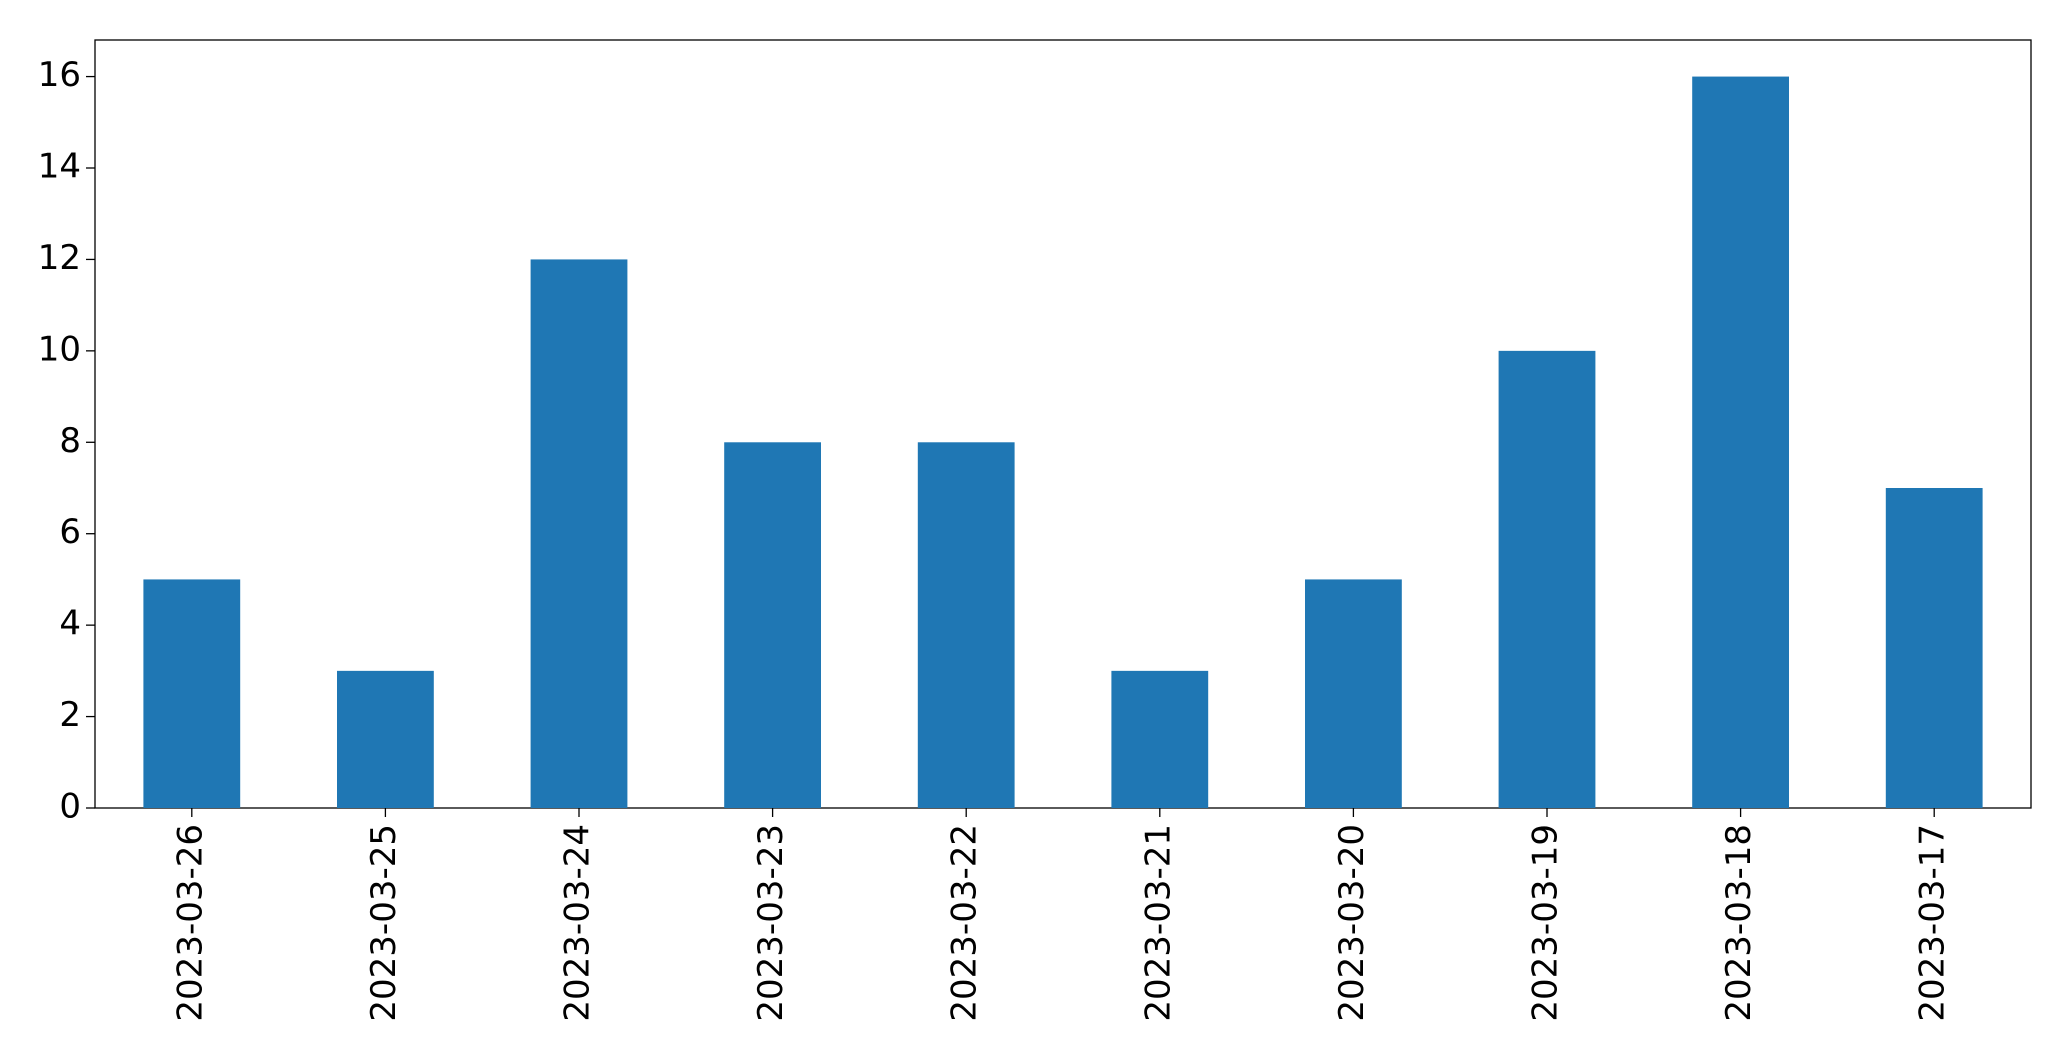  What do you see at coordinates (1158, 923) in the screenshot?
I see `x-tick-label: 2023-03-21` at bounding box center [1158, 923].